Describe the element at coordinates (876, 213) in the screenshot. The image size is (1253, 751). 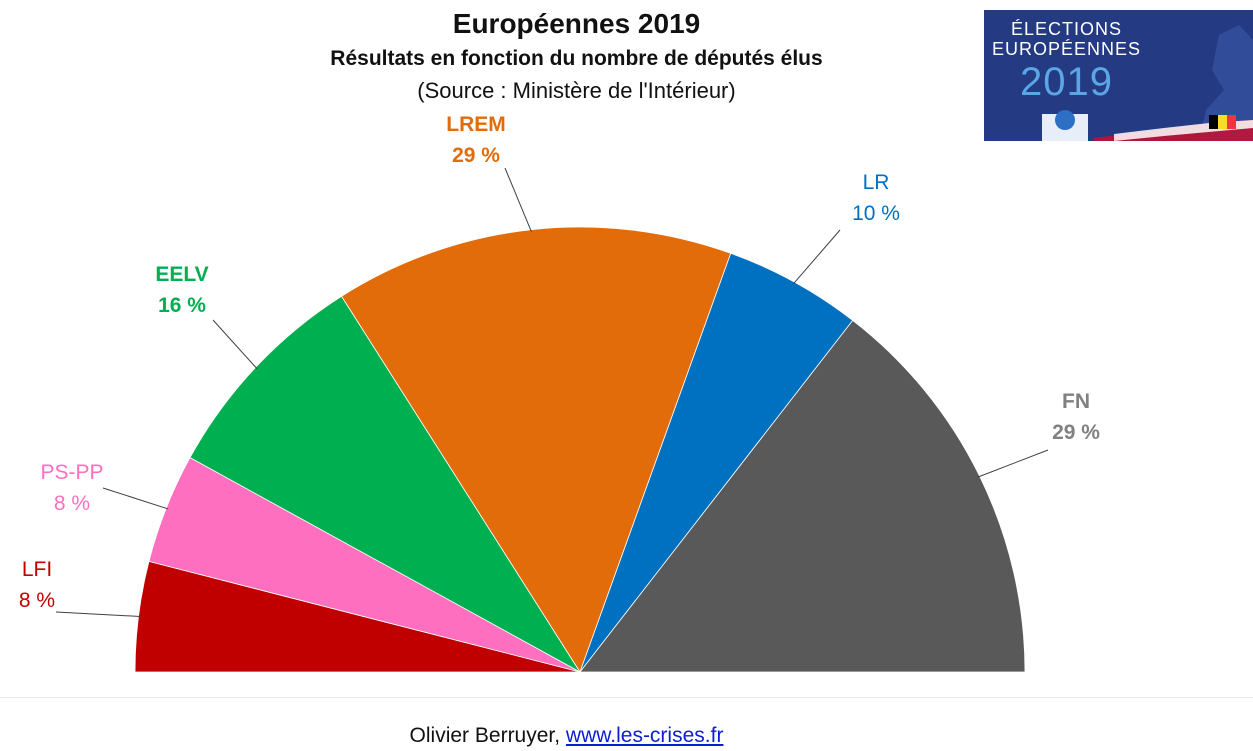
I see `value-label-lr: 10 %` at that location.